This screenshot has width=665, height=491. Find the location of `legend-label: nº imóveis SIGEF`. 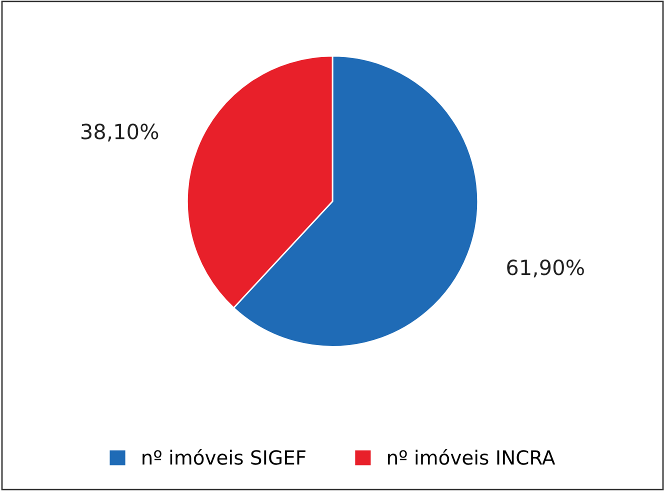

legend-label: nº imóveis SIGEF is located at coordinates (224, 456).